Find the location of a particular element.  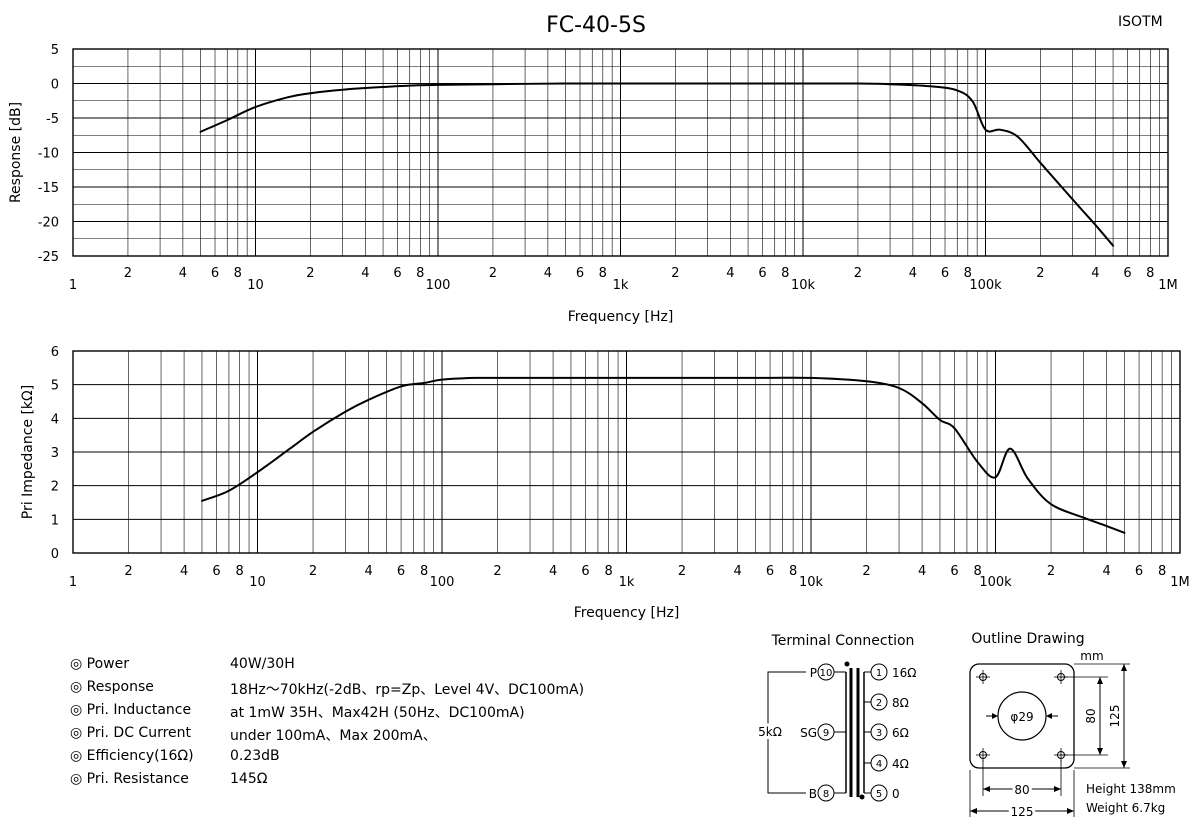

pin-number: 1 is located at coordinates (879, 673).